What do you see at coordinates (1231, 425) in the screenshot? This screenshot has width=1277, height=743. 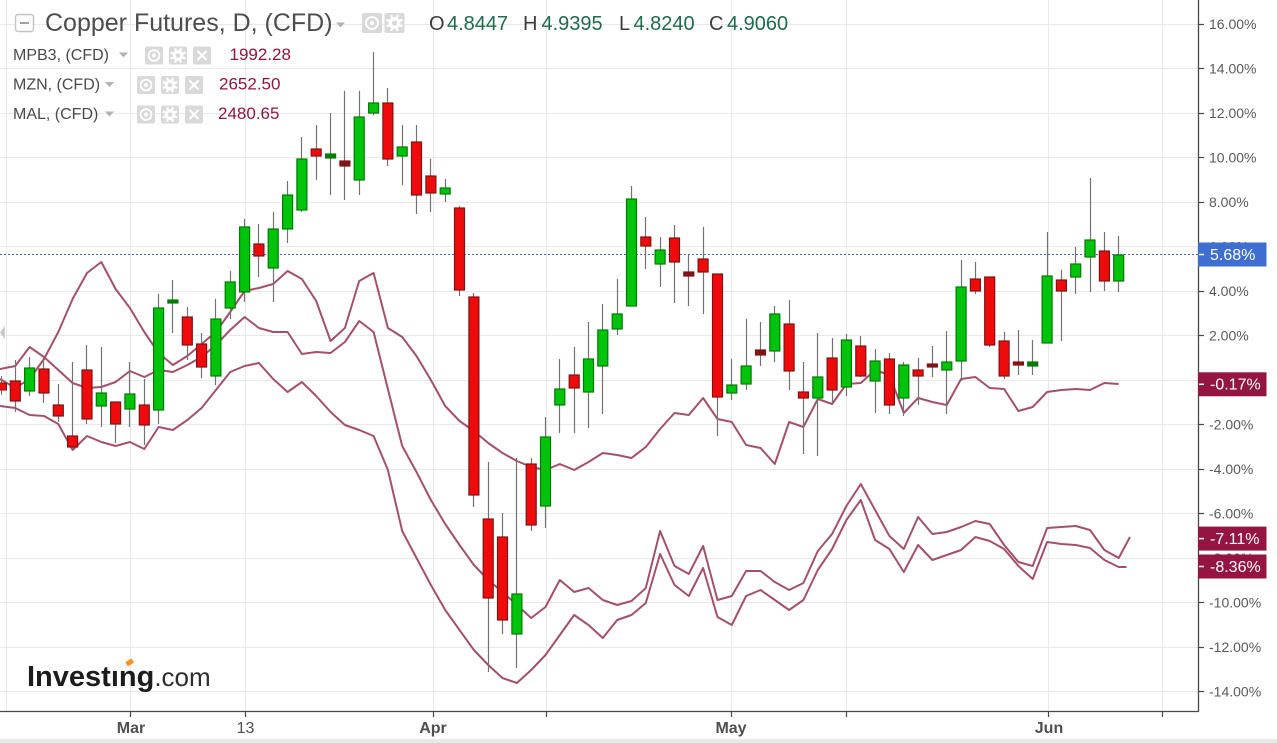 I see `svg-text: -2.00%` at bounding box center [1231, 425].